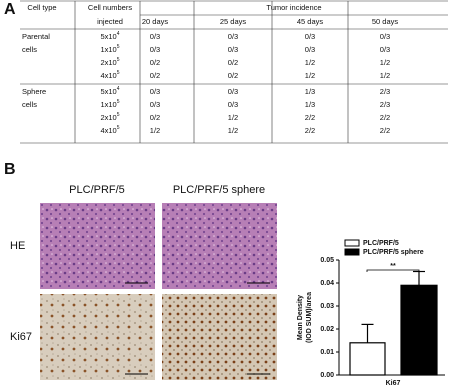  Describe the element at coordinates (327, 352) in the screenshot. I see `y-tick-label: 0.01` at that location.